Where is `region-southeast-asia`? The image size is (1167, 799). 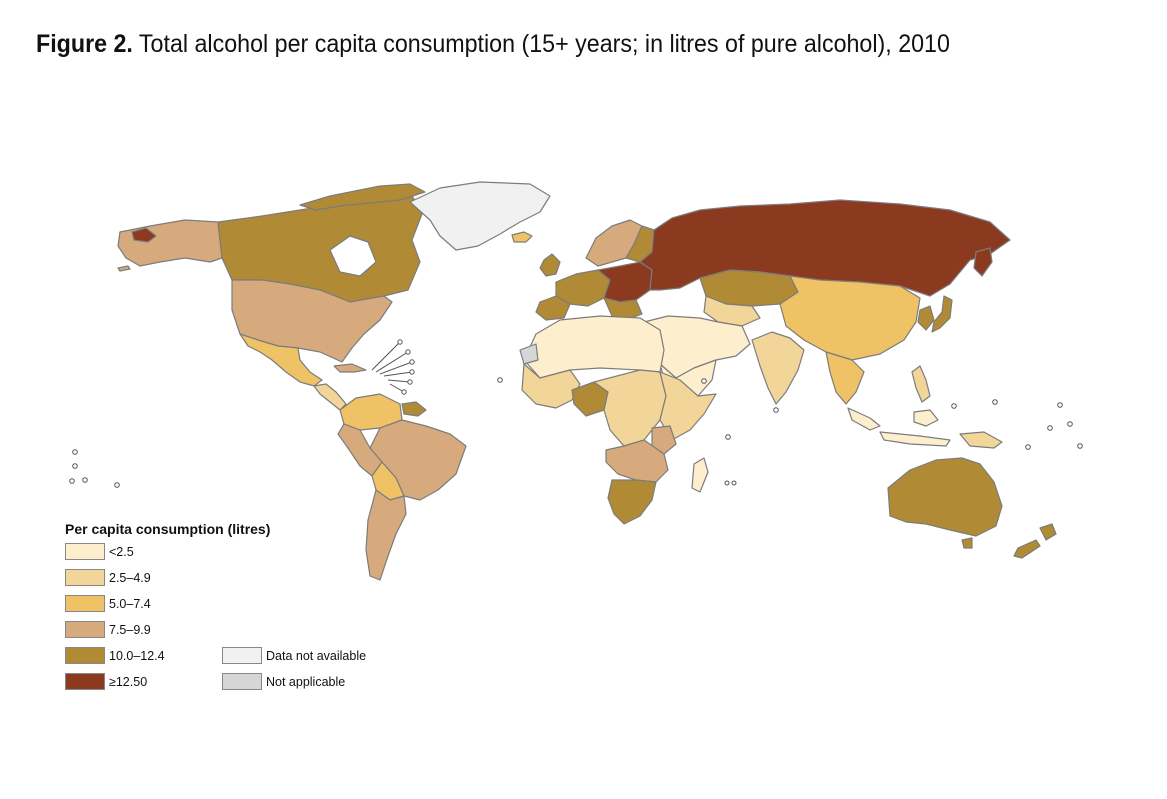 region-southeast-asia is located at coordinates (845, 378).